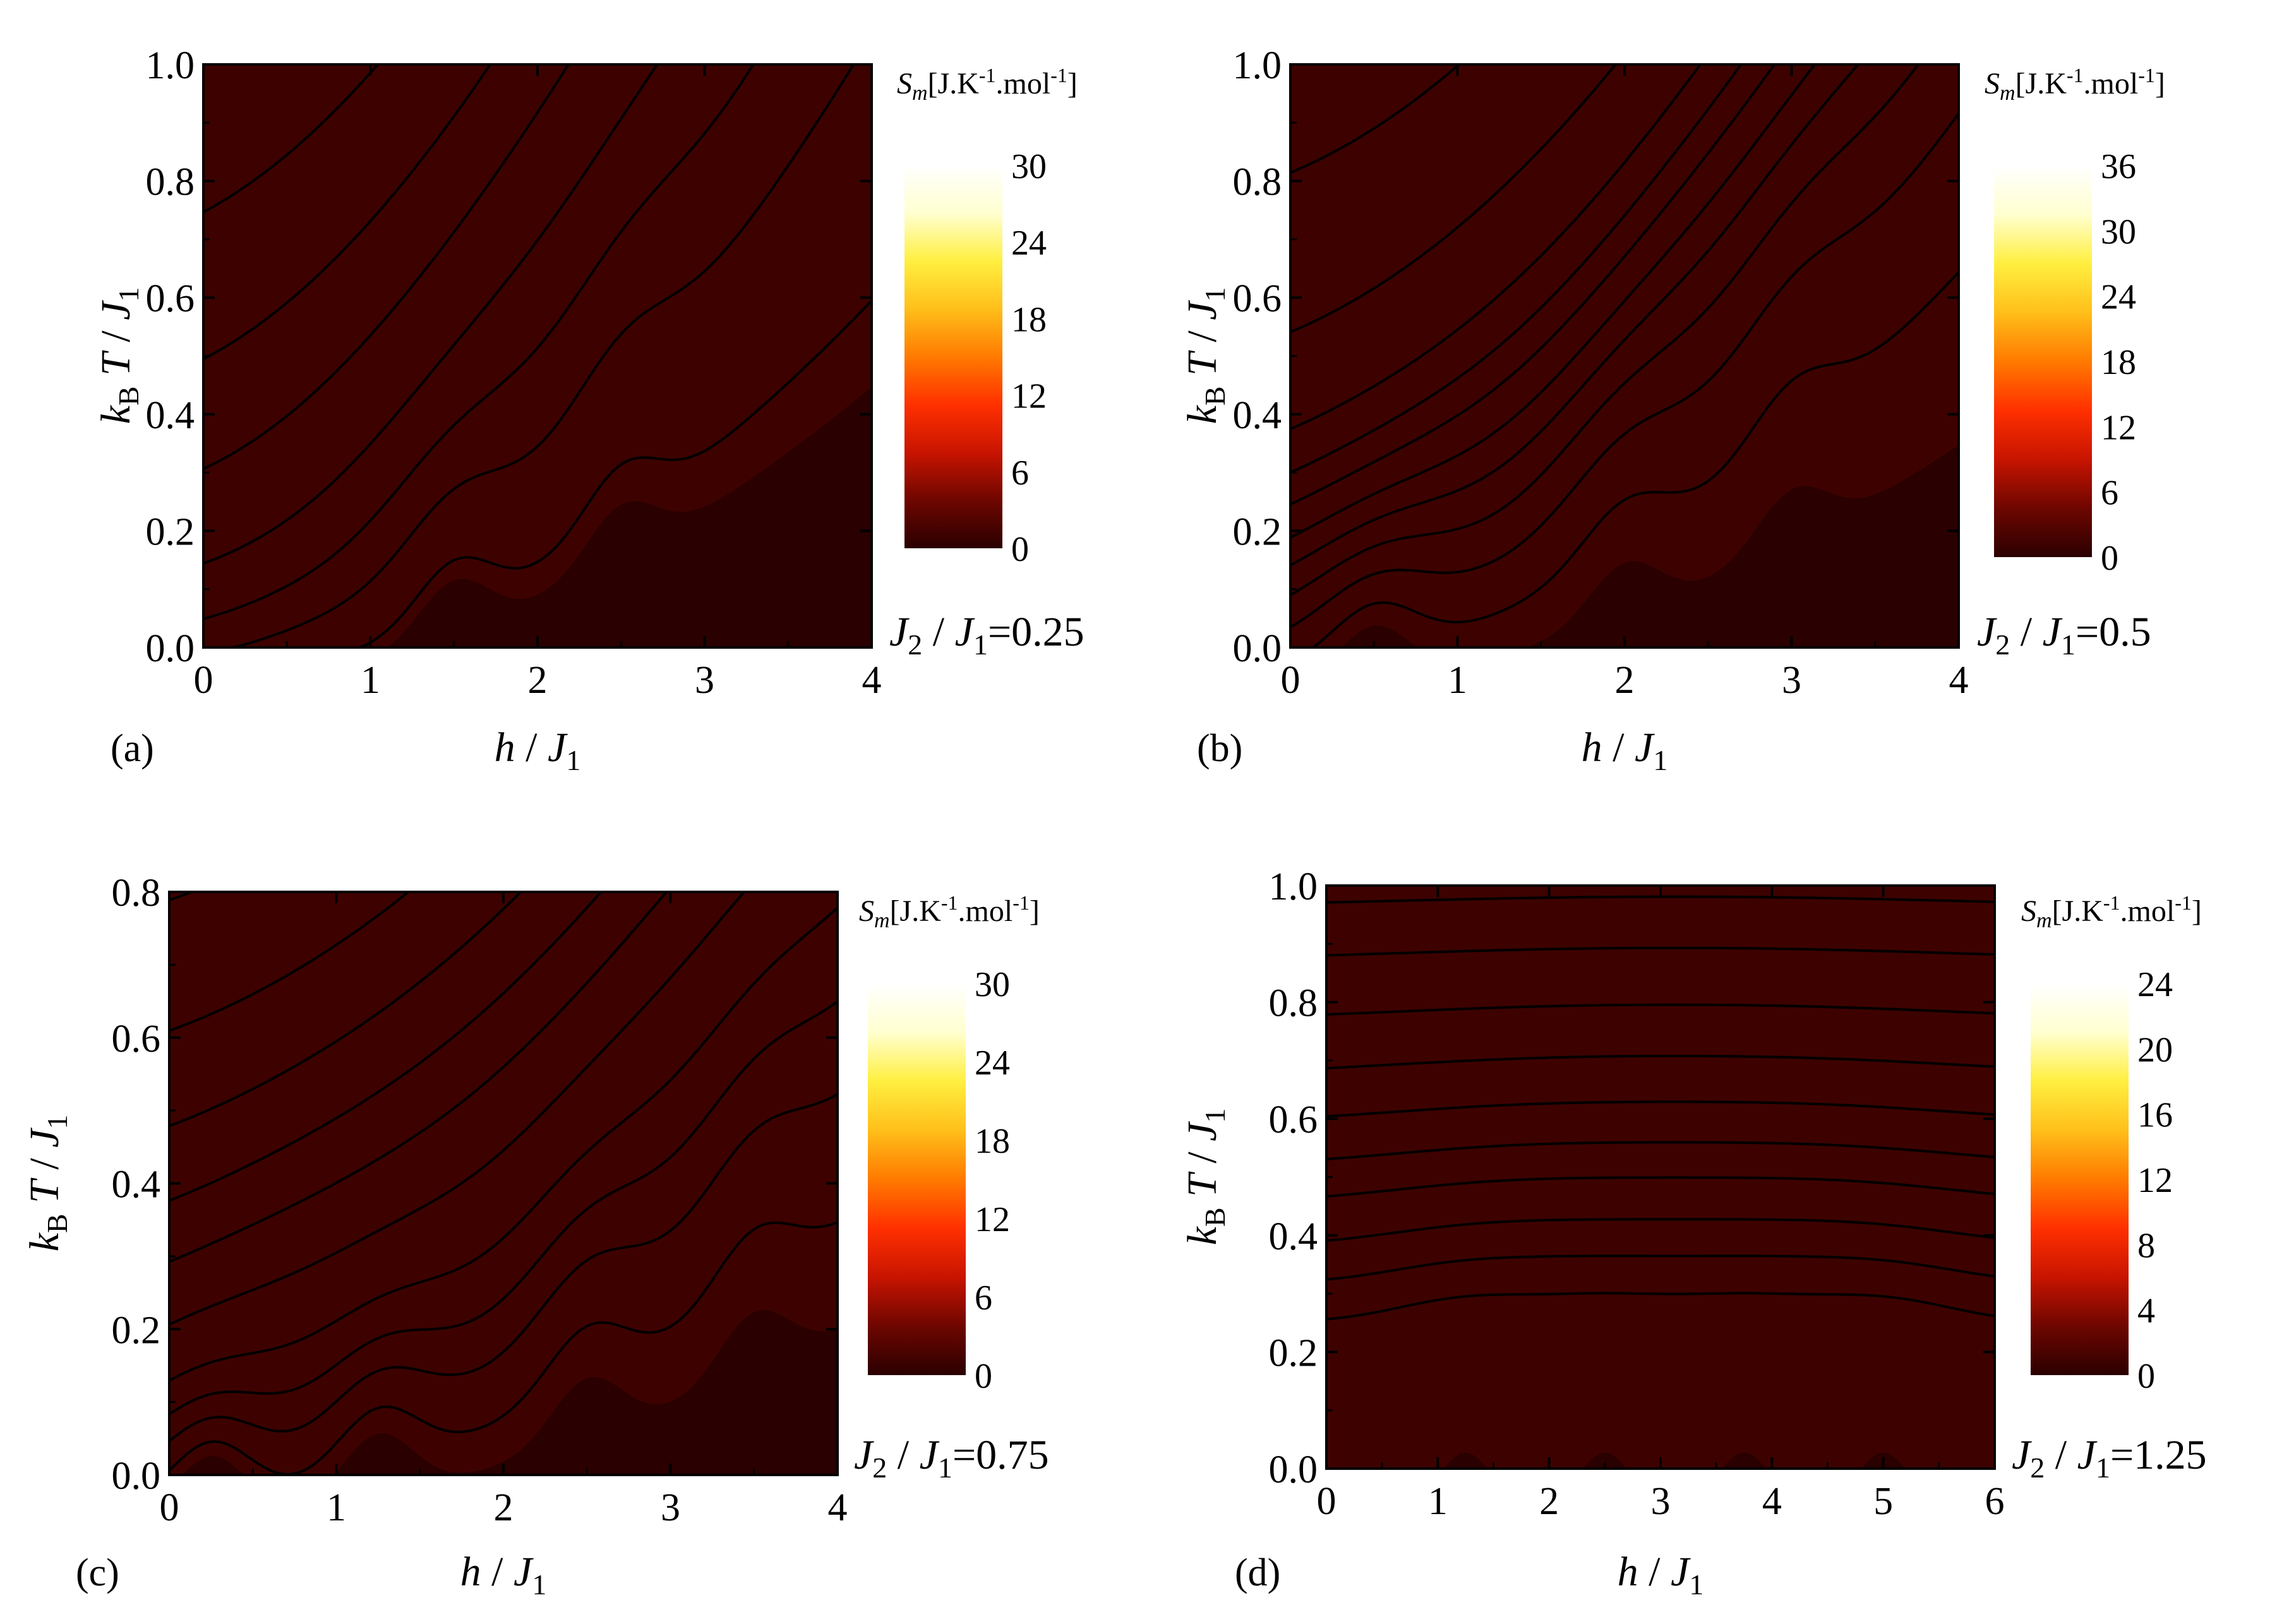 Image resolution: width=2277 pixels, height=1624 pixels. I want to click on panel-label-c: (c), so click(97, 1572).